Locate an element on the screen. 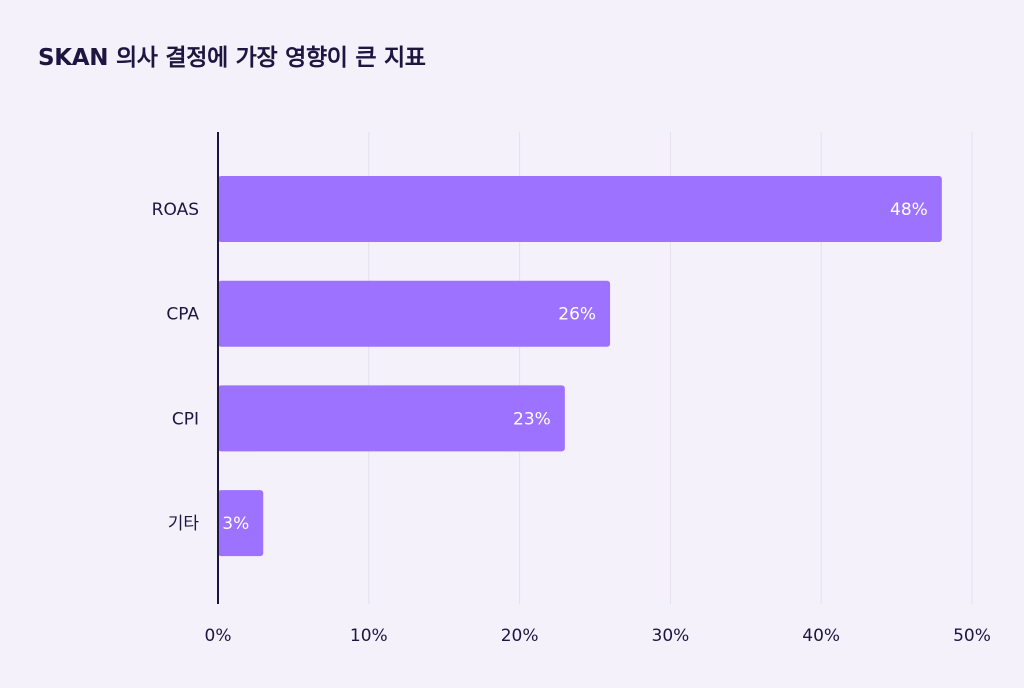 The image size is (1024, 688). bar-value-label: 23% is located at coordinates (532, 419).